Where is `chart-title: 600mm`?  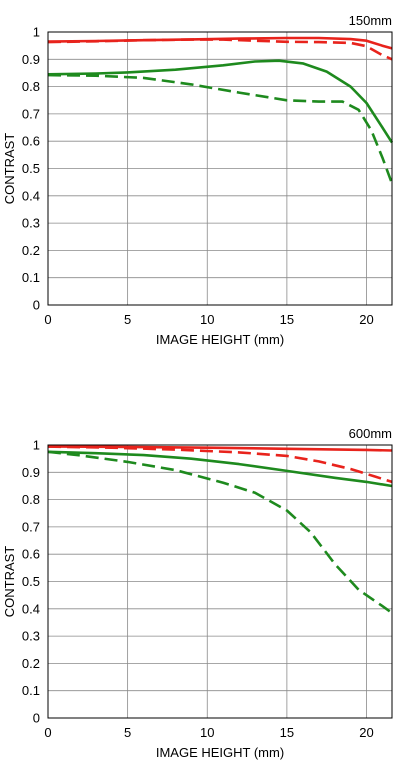 chart-title: 600mm is located at coordinates (370, 433).